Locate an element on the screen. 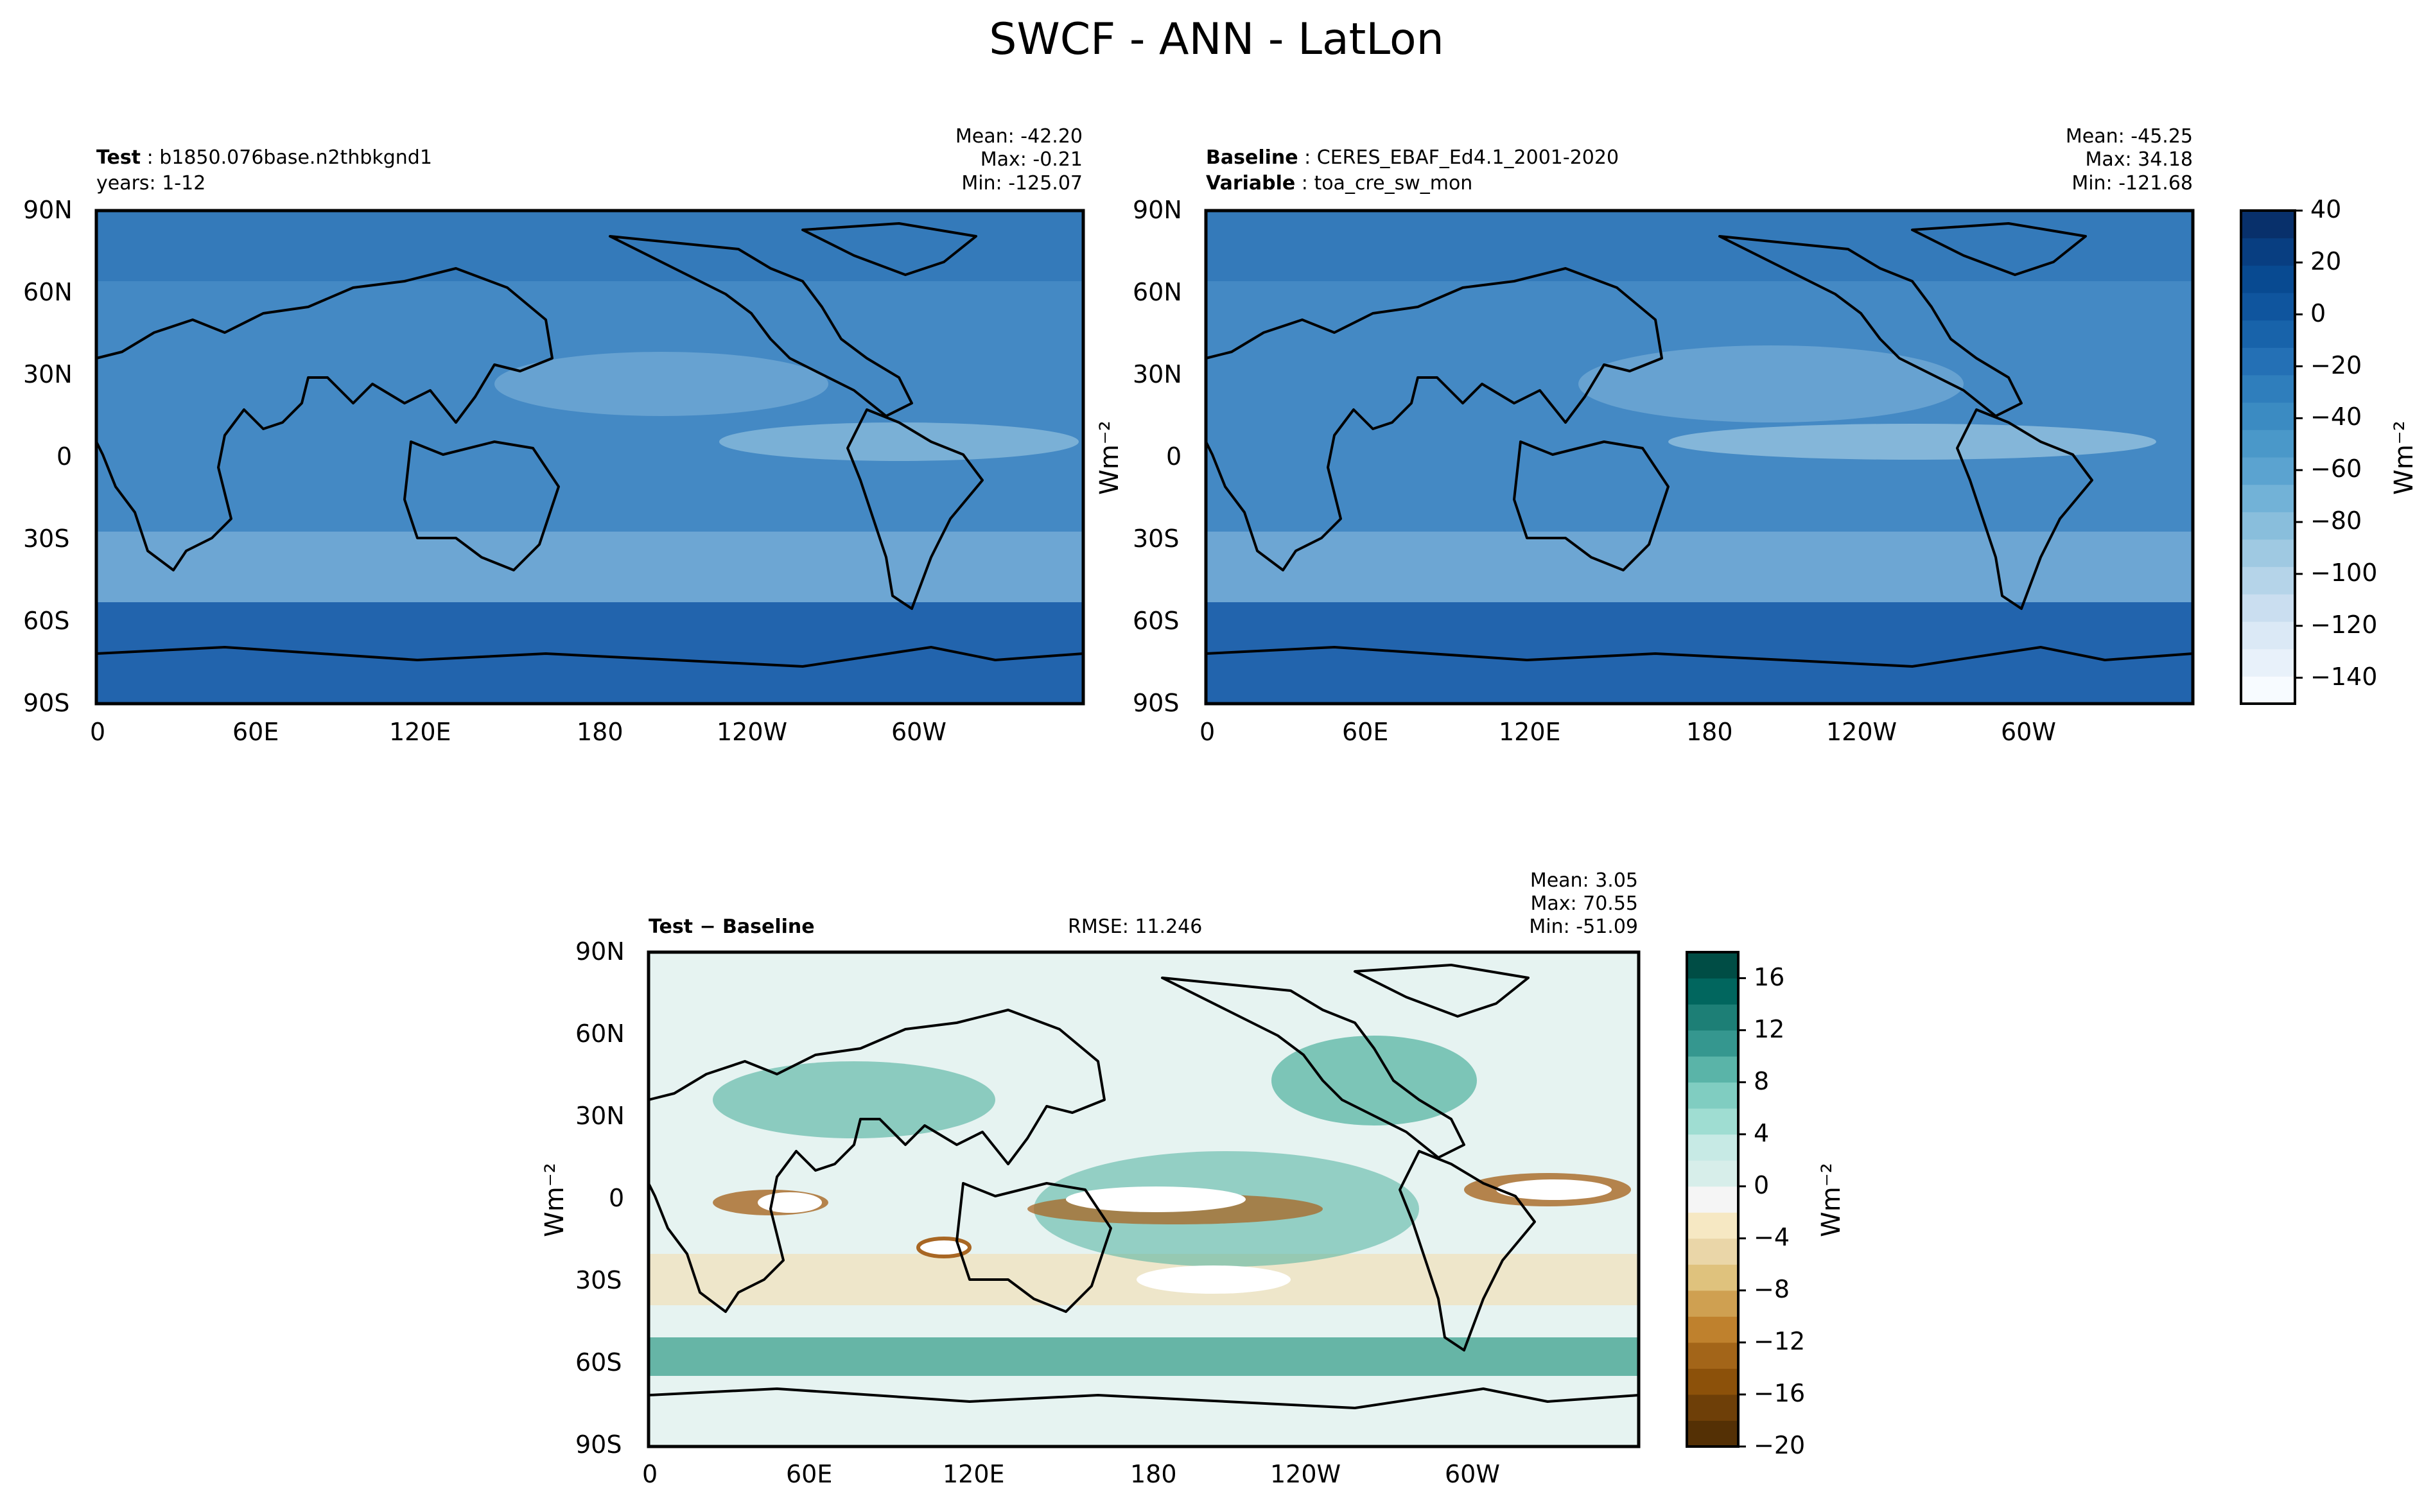 The width and height of the screenshot is (2433, 1512). baseline-xtick: 60W is located at coordinates (2028, 732).